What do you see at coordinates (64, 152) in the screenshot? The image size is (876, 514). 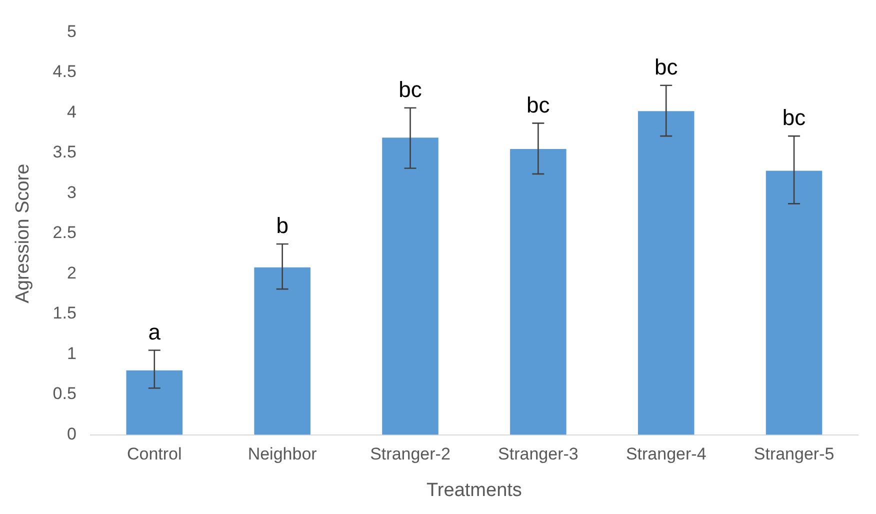 I see `y-tick-label: 3.5` at bounding box center [64, 152].